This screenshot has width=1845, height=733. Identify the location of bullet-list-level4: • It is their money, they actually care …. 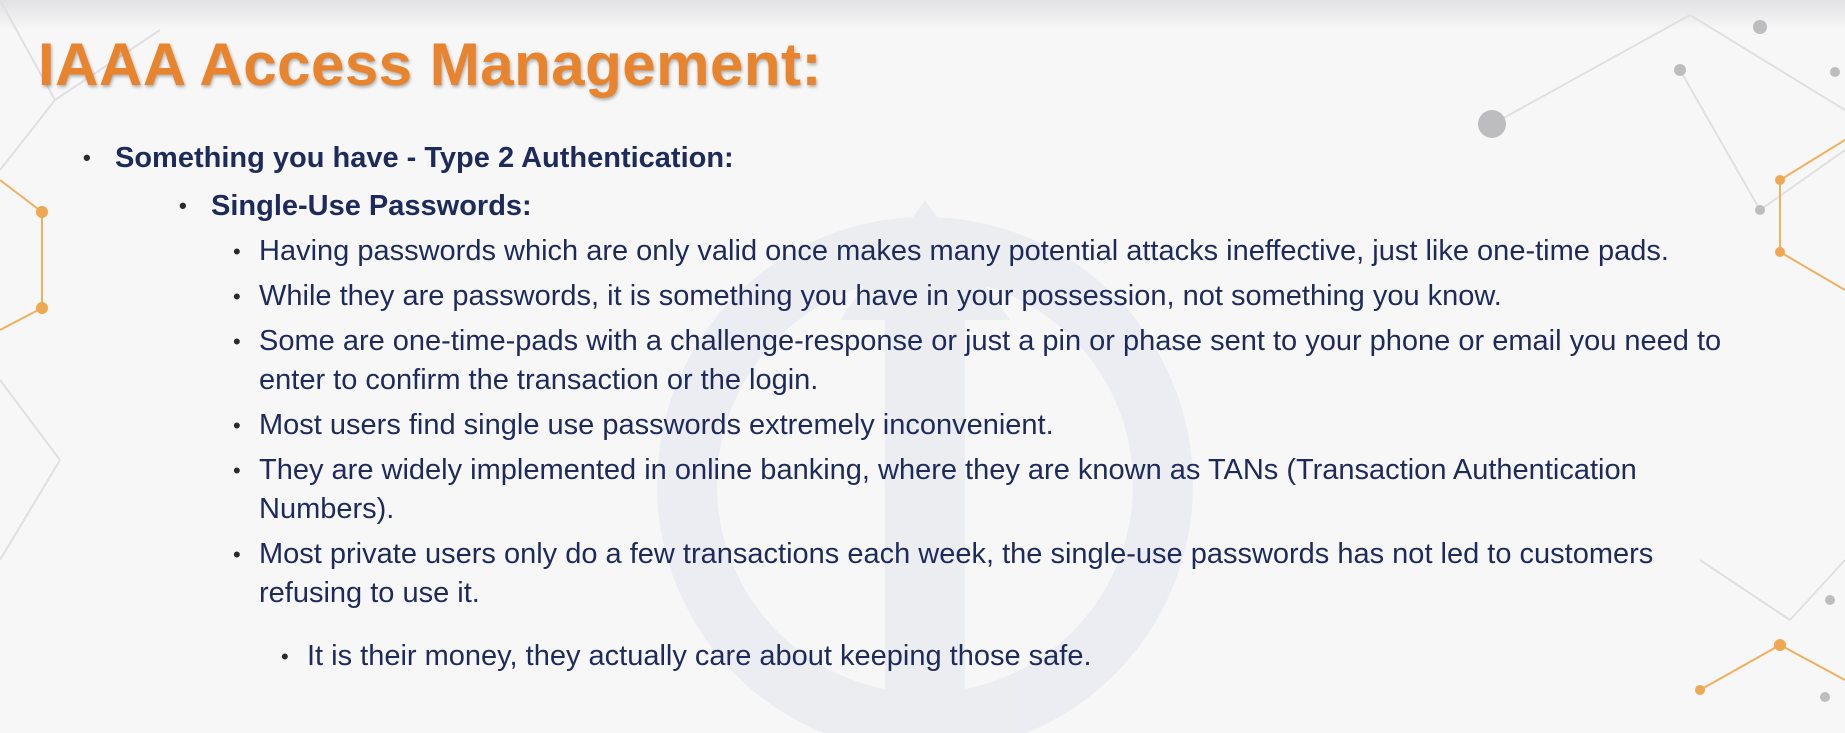
(944, 656).